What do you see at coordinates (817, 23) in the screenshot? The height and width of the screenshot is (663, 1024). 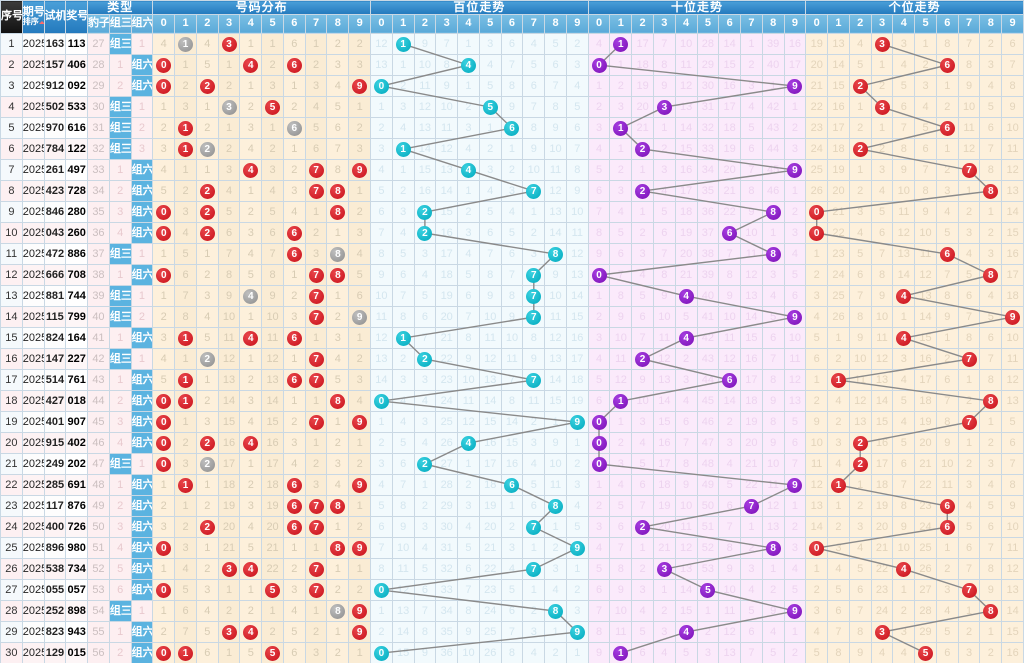 I see `col-sub-个位走势-0: 0` at bounding box center [817, 23].